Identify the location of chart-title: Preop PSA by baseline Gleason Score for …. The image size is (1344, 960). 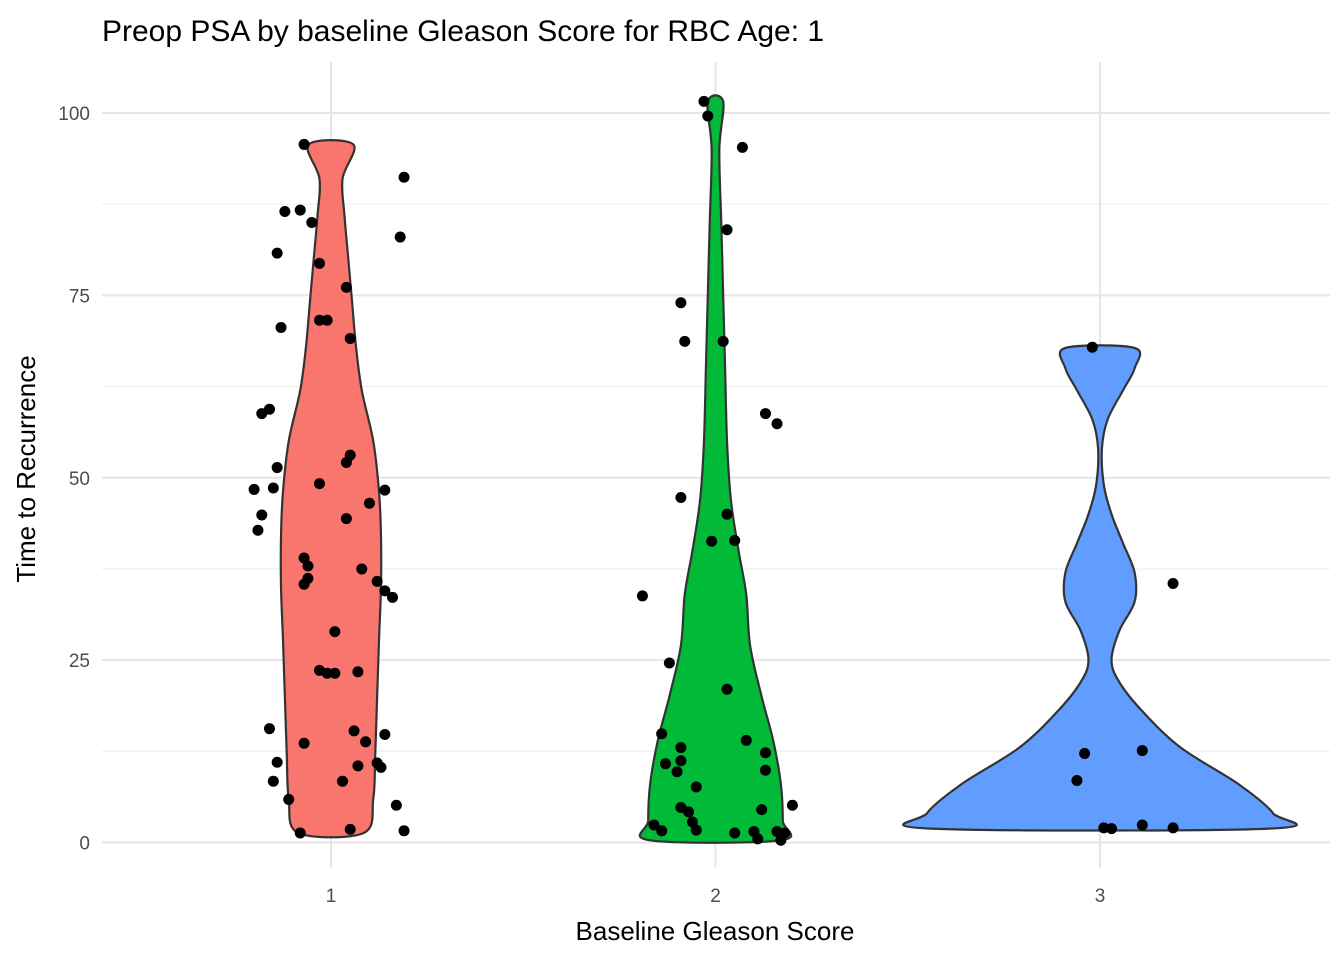
(463, 31).